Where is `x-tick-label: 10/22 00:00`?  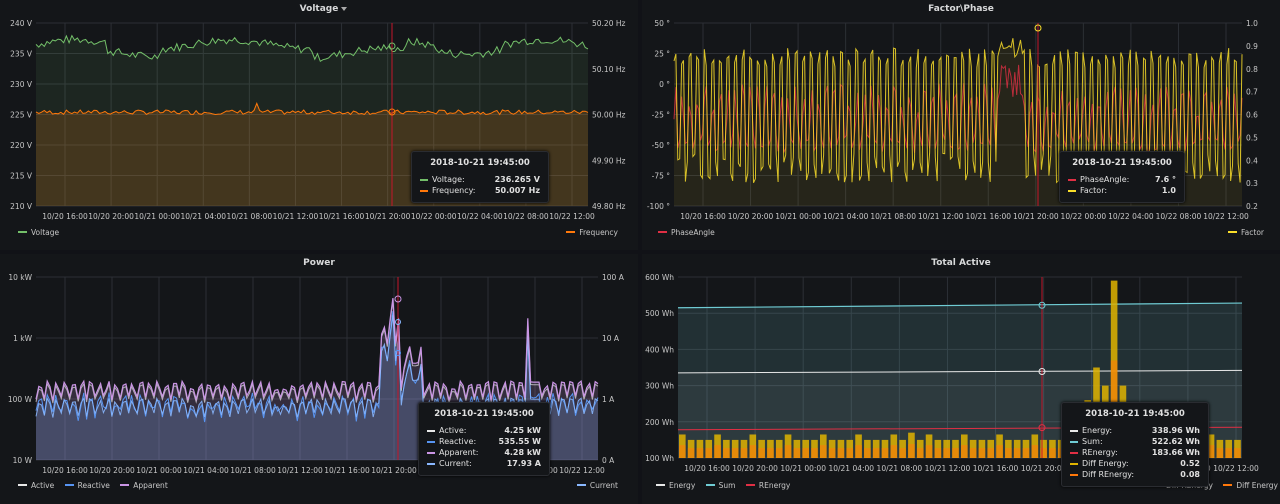
x-tick-label: 10/22 00:00 is located at coordinates (1084, 216).